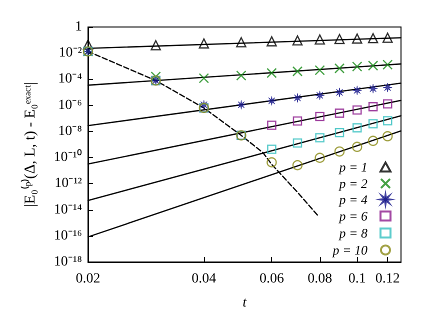 The width and height of the screenshot is (436, 323). What do you see at coordinates (29, 144) in the screenshot?
I see `y-axis-title: |E₀⁽ᵖ⁾(Δ, L, t) - E₀ᵉˣᵃᶜᵗ|` at bounding box center [29, 144].